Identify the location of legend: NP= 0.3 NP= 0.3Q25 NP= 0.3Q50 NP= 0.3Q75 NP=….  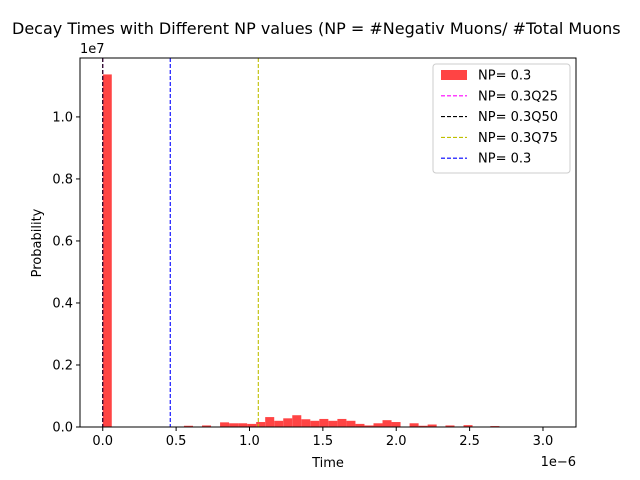
(501, 118).